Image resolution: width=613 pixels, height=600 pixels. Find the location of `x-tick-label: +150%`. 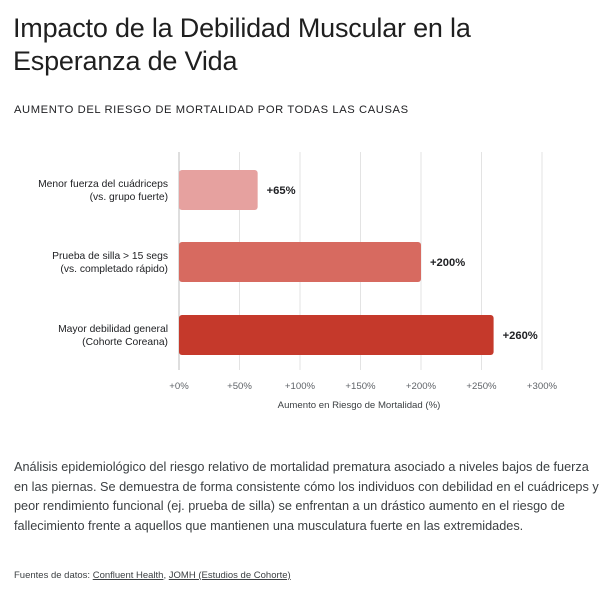

x-tick-label: +150% is located at coordinates (360, 386).